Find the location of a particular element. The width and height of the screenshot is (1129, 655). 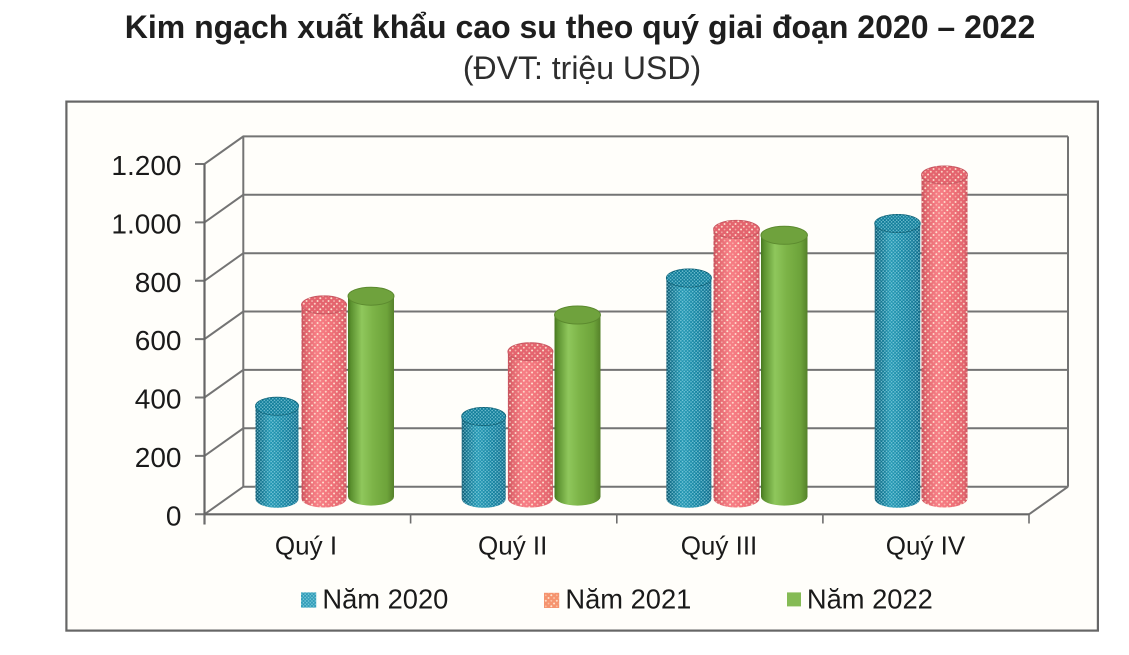

svg-text: 600 is located at coordinates (158, 340).